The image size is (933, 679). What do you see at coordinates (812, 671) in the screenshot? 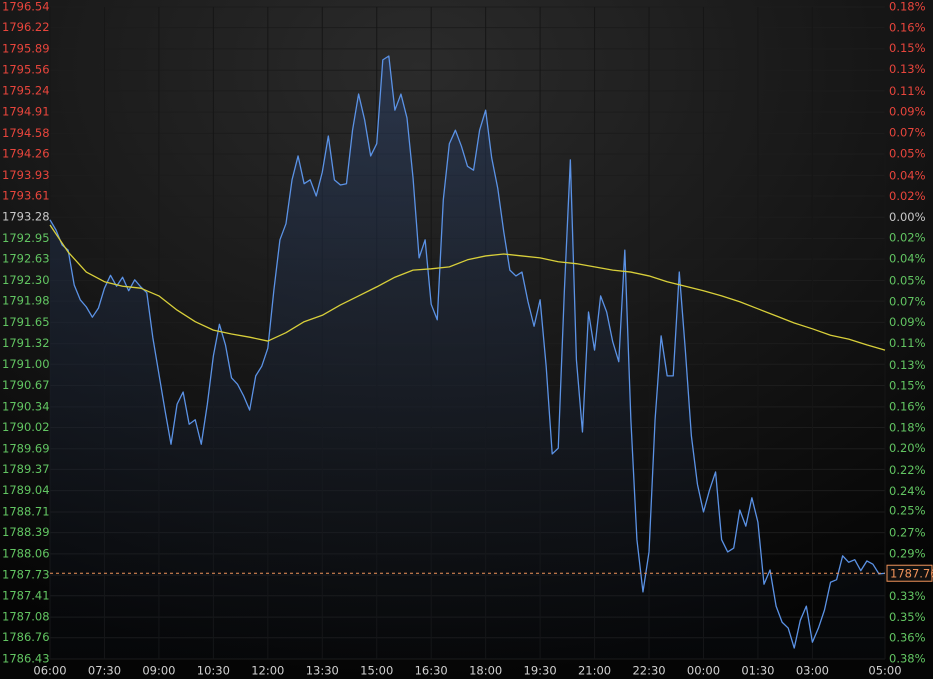
I see `x-tick-label: 03:00` at bounding box center [812, 671].